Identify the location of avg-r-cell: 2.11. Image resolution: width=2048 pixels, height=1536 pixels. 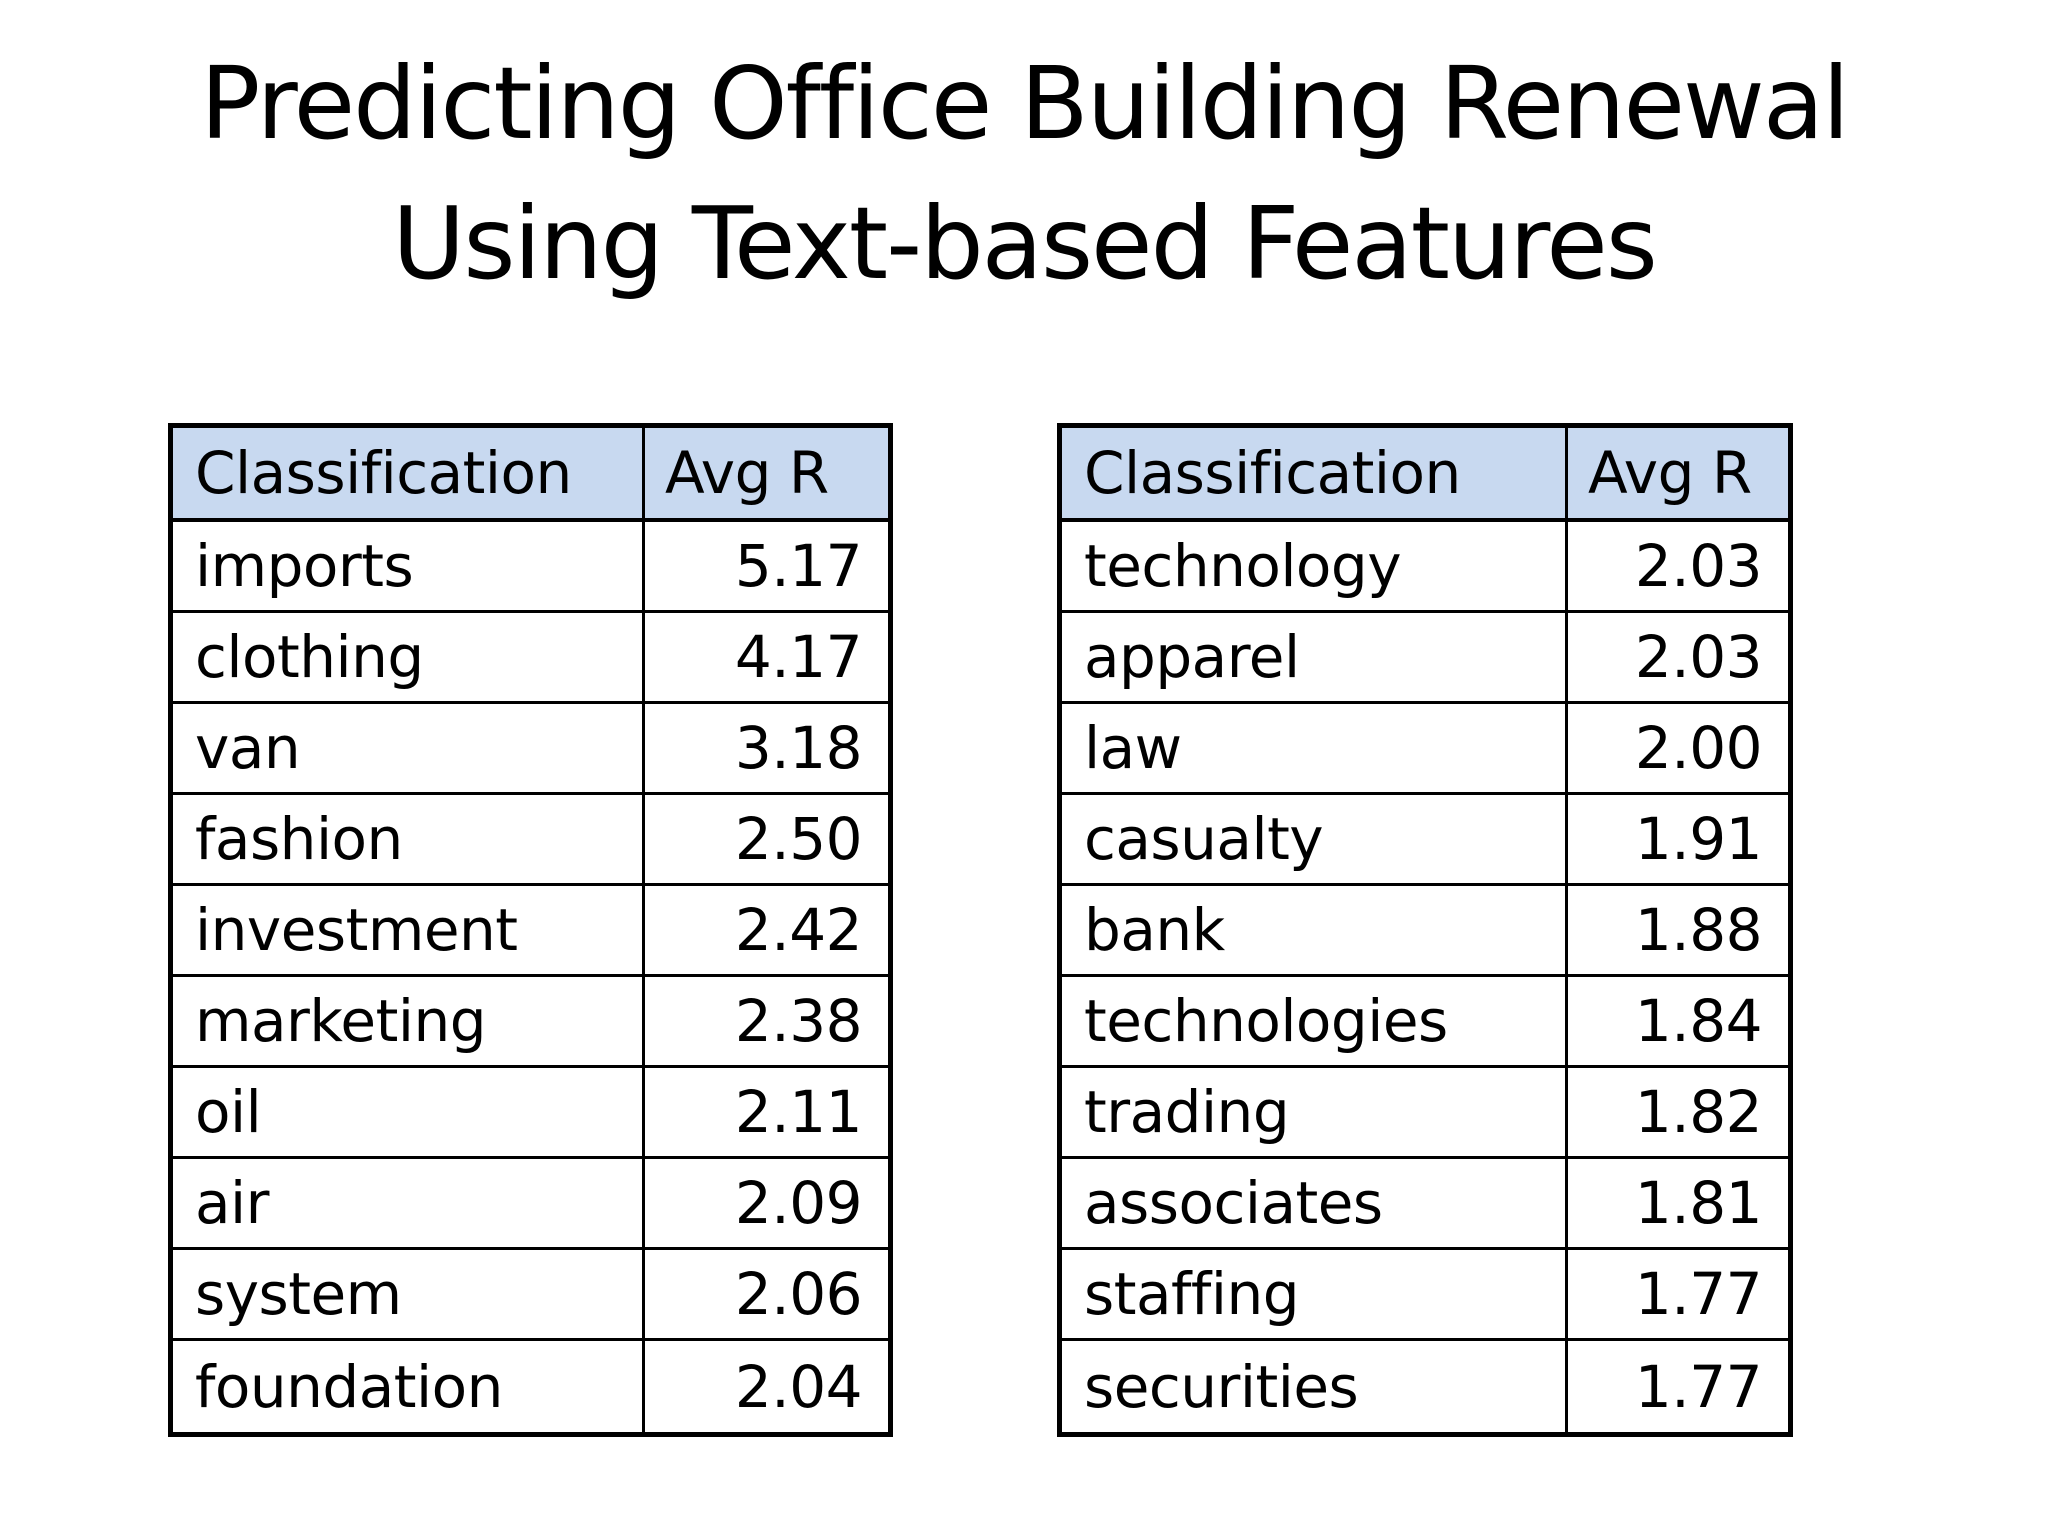
(766, 1113).